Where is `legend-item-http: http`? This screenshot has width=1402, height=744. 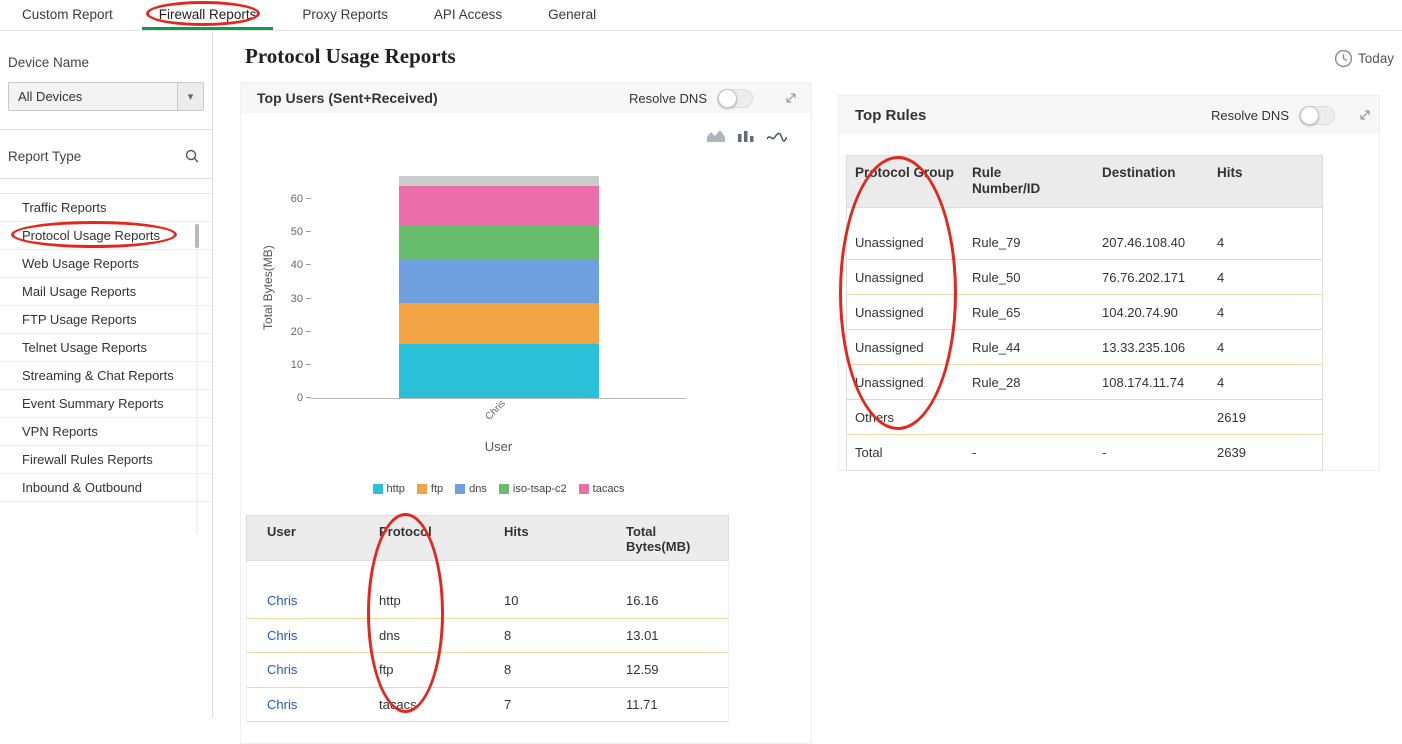
legend-item-http: http is located at coordinates (388, 489).